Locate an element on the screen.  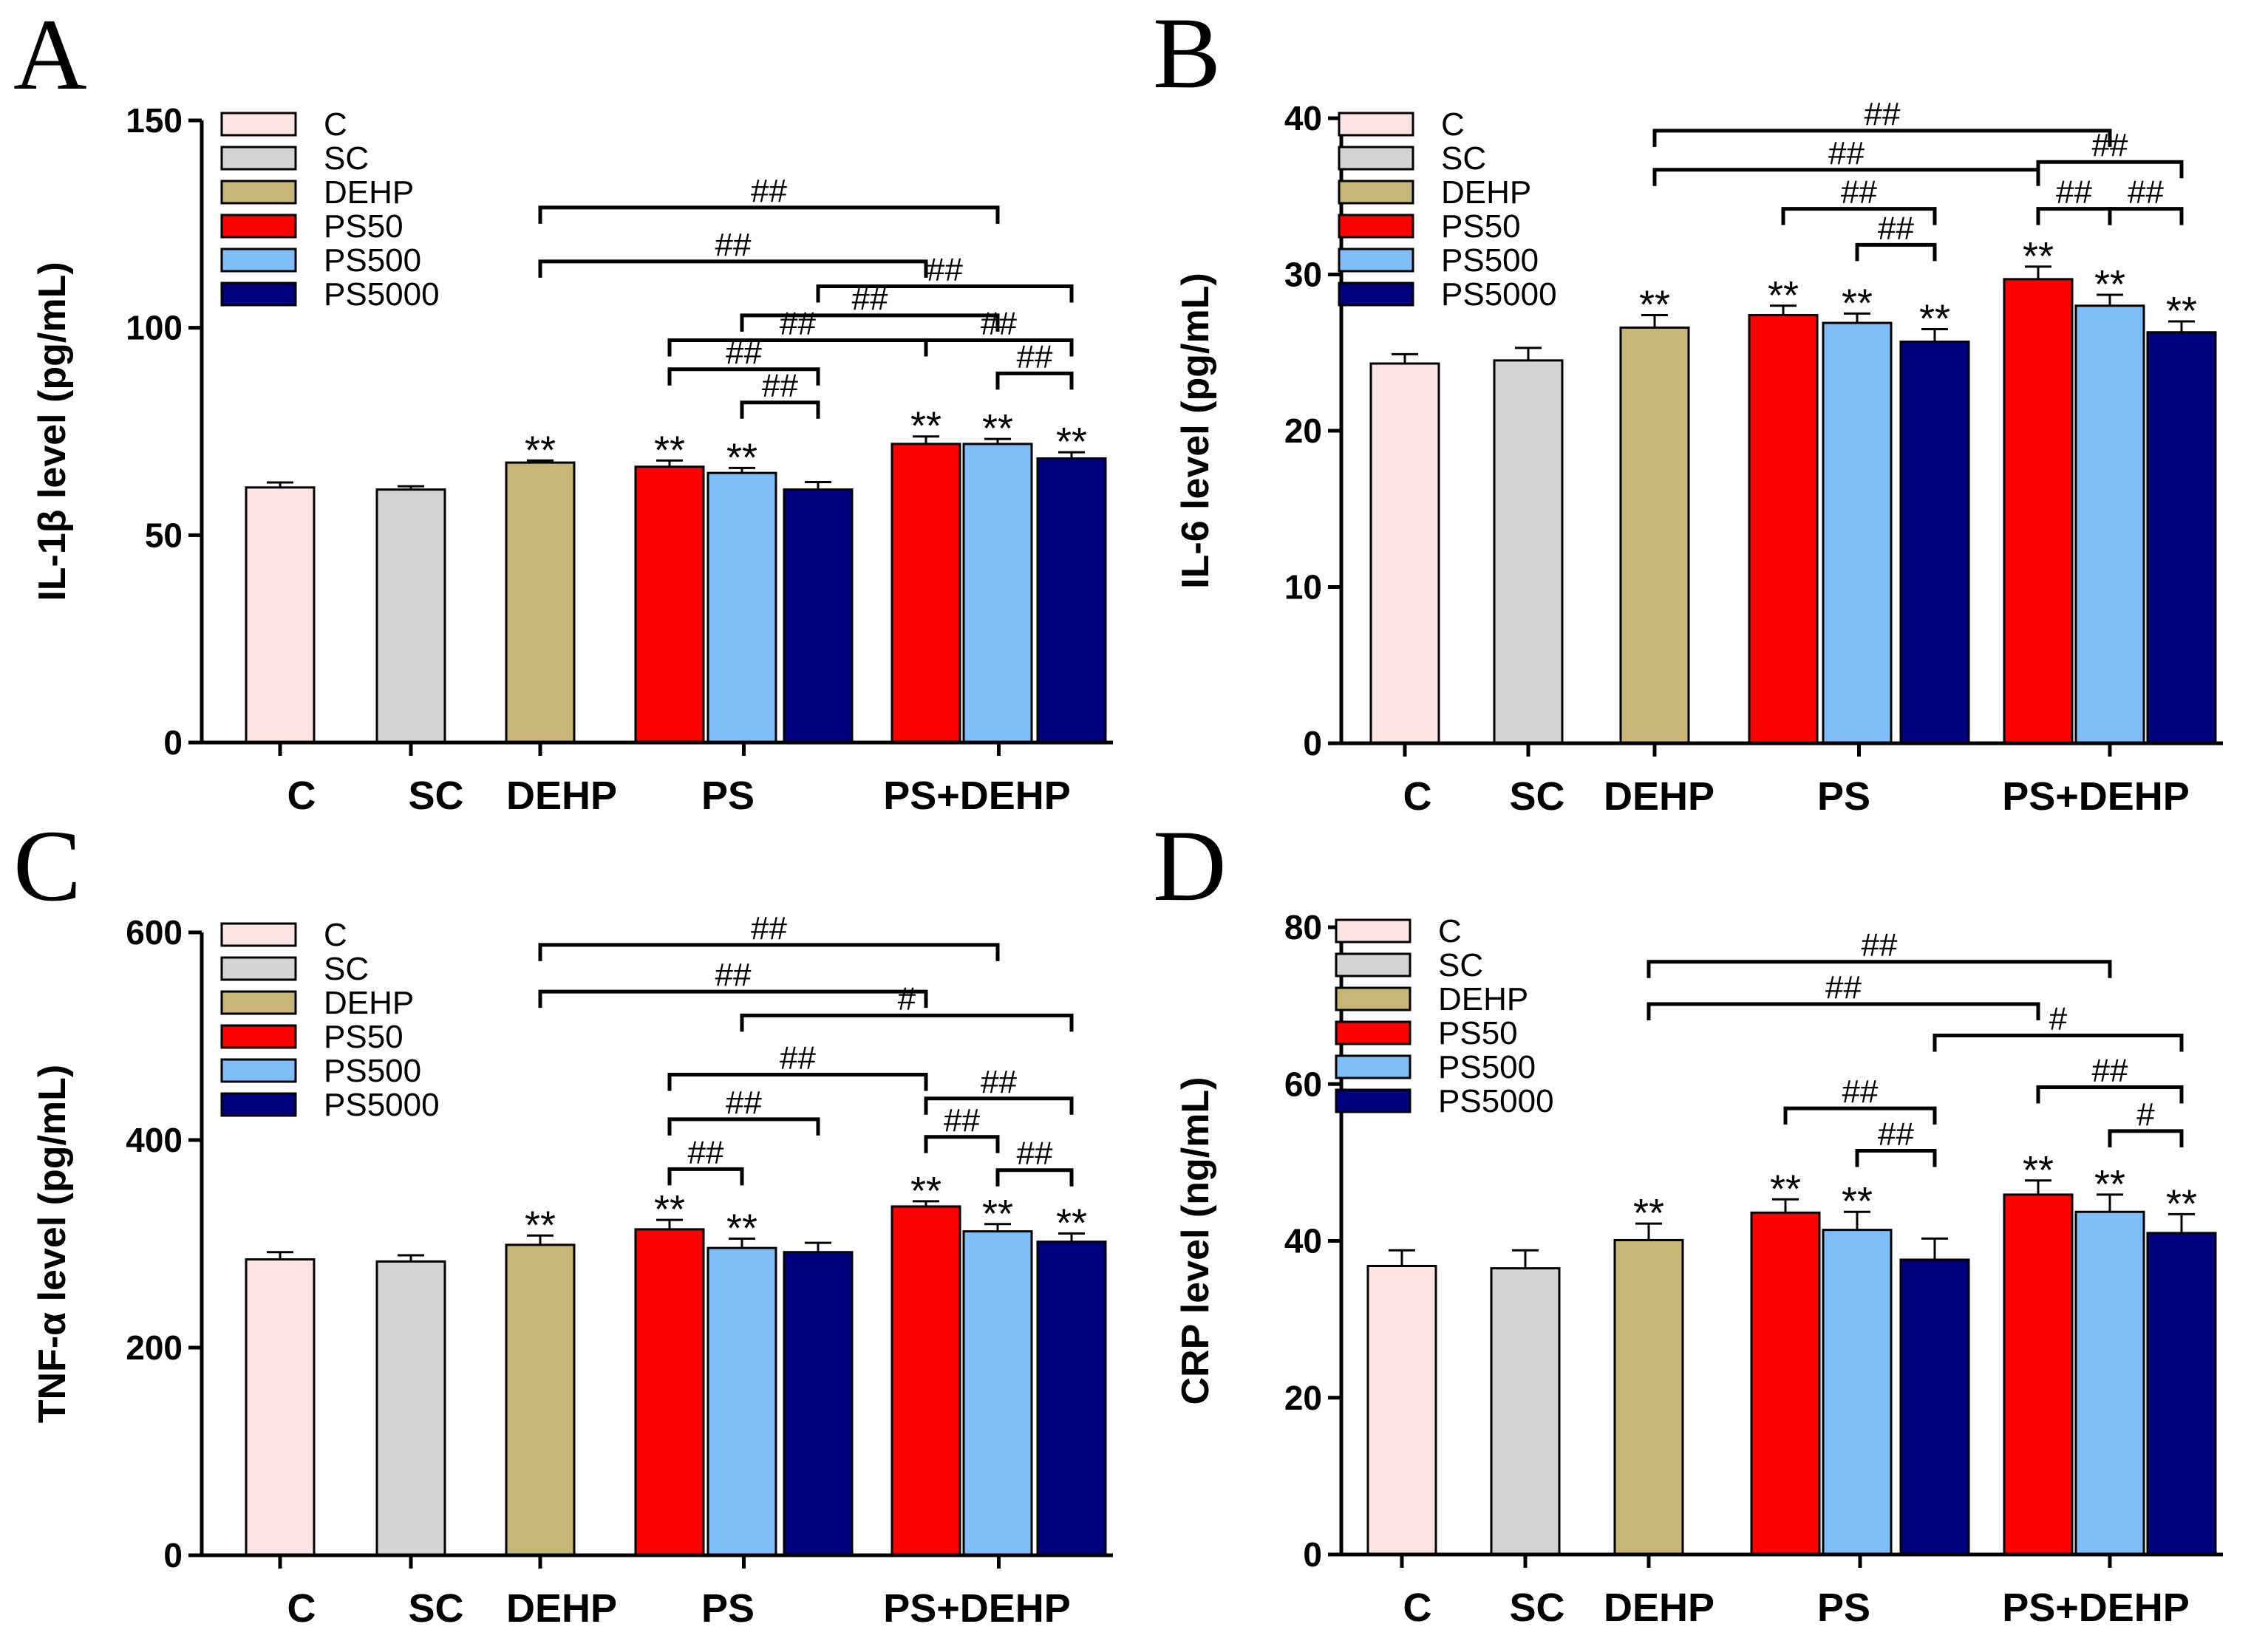
y-axis-label: TNF-α level (pg/mL) is located at coordinates (53, 1244).